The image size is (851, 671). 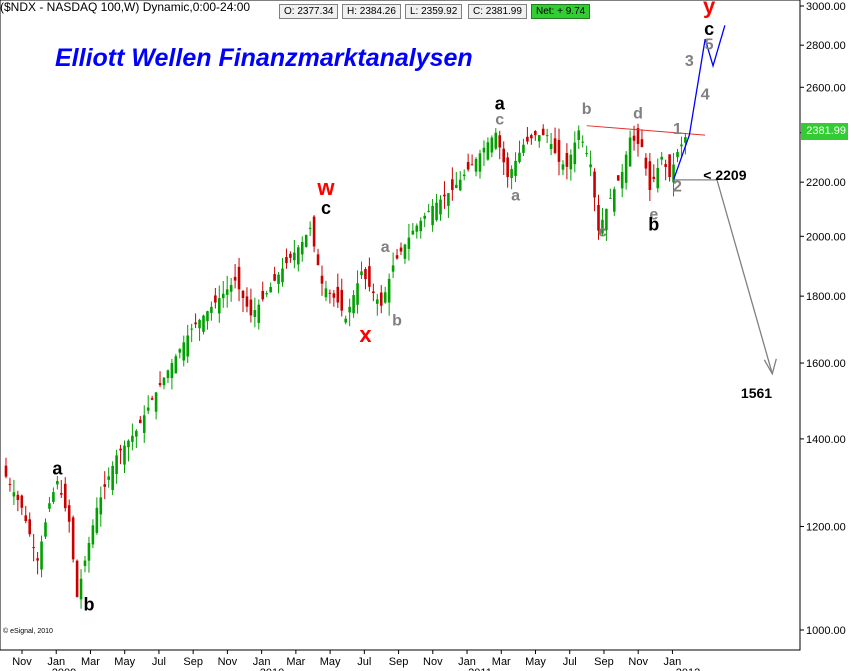 I want to click on x-tick-label-19: Jan, so click(x=673, y=662).